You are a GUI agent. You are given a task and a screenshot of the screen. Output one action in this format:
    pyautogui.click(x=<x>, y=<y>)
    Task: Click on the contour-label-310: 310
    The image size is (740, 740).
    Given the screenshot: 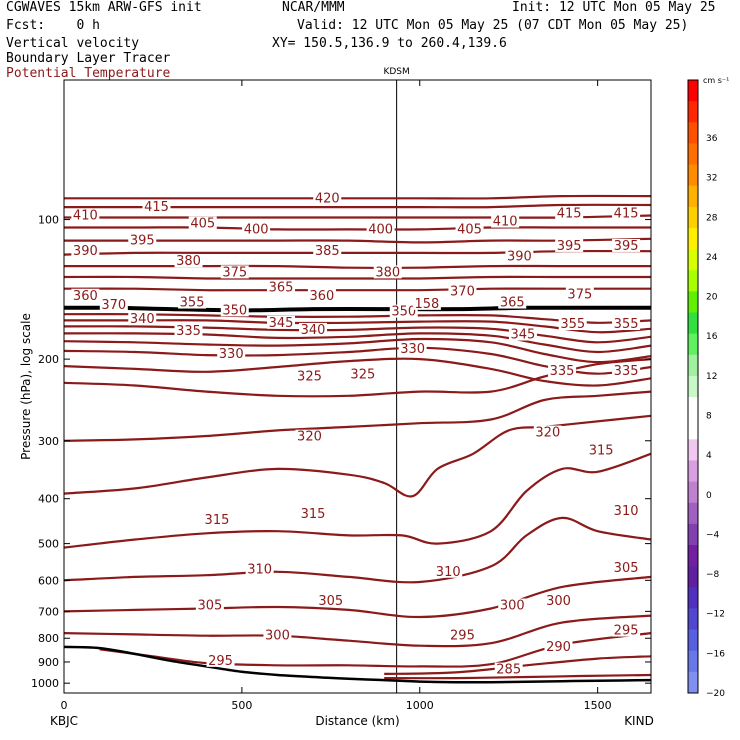 What is the action you would take?
    pyautogui.click(x=626, y=511)
    